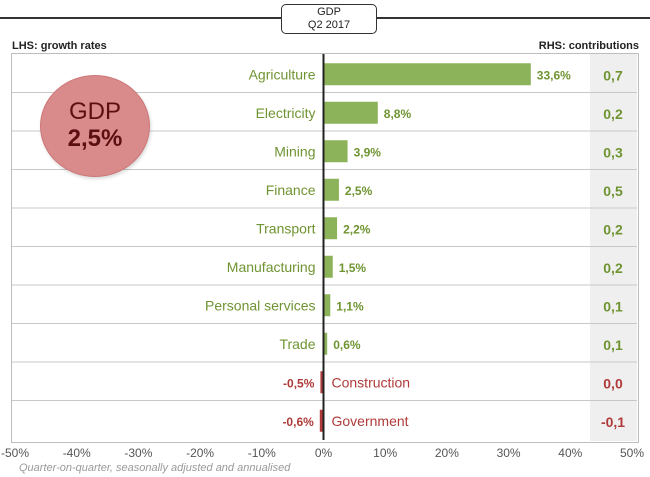 This screenshot has width=650, height=477. Describe the element at coordinates (59, 46) in the screenshot. I see `lhs-label: LHS: growth rates` at that location.